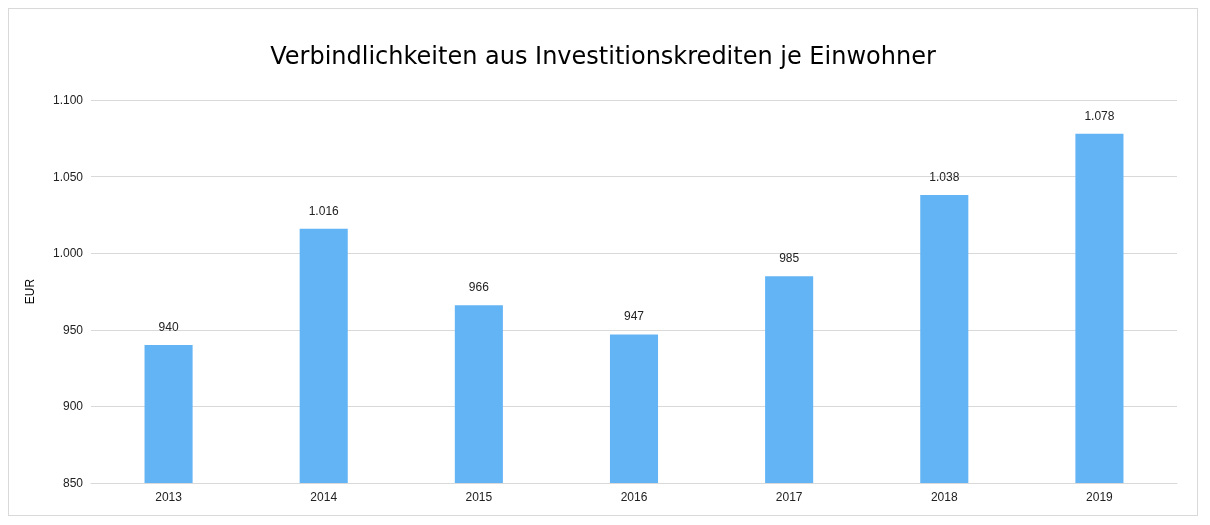 The width and height of the screenshot is (1210, 525). What do you see at coordinates (479, 497) in the screenshot?
I see `x-tick-label: 2015` at bounding box center [479, 497].